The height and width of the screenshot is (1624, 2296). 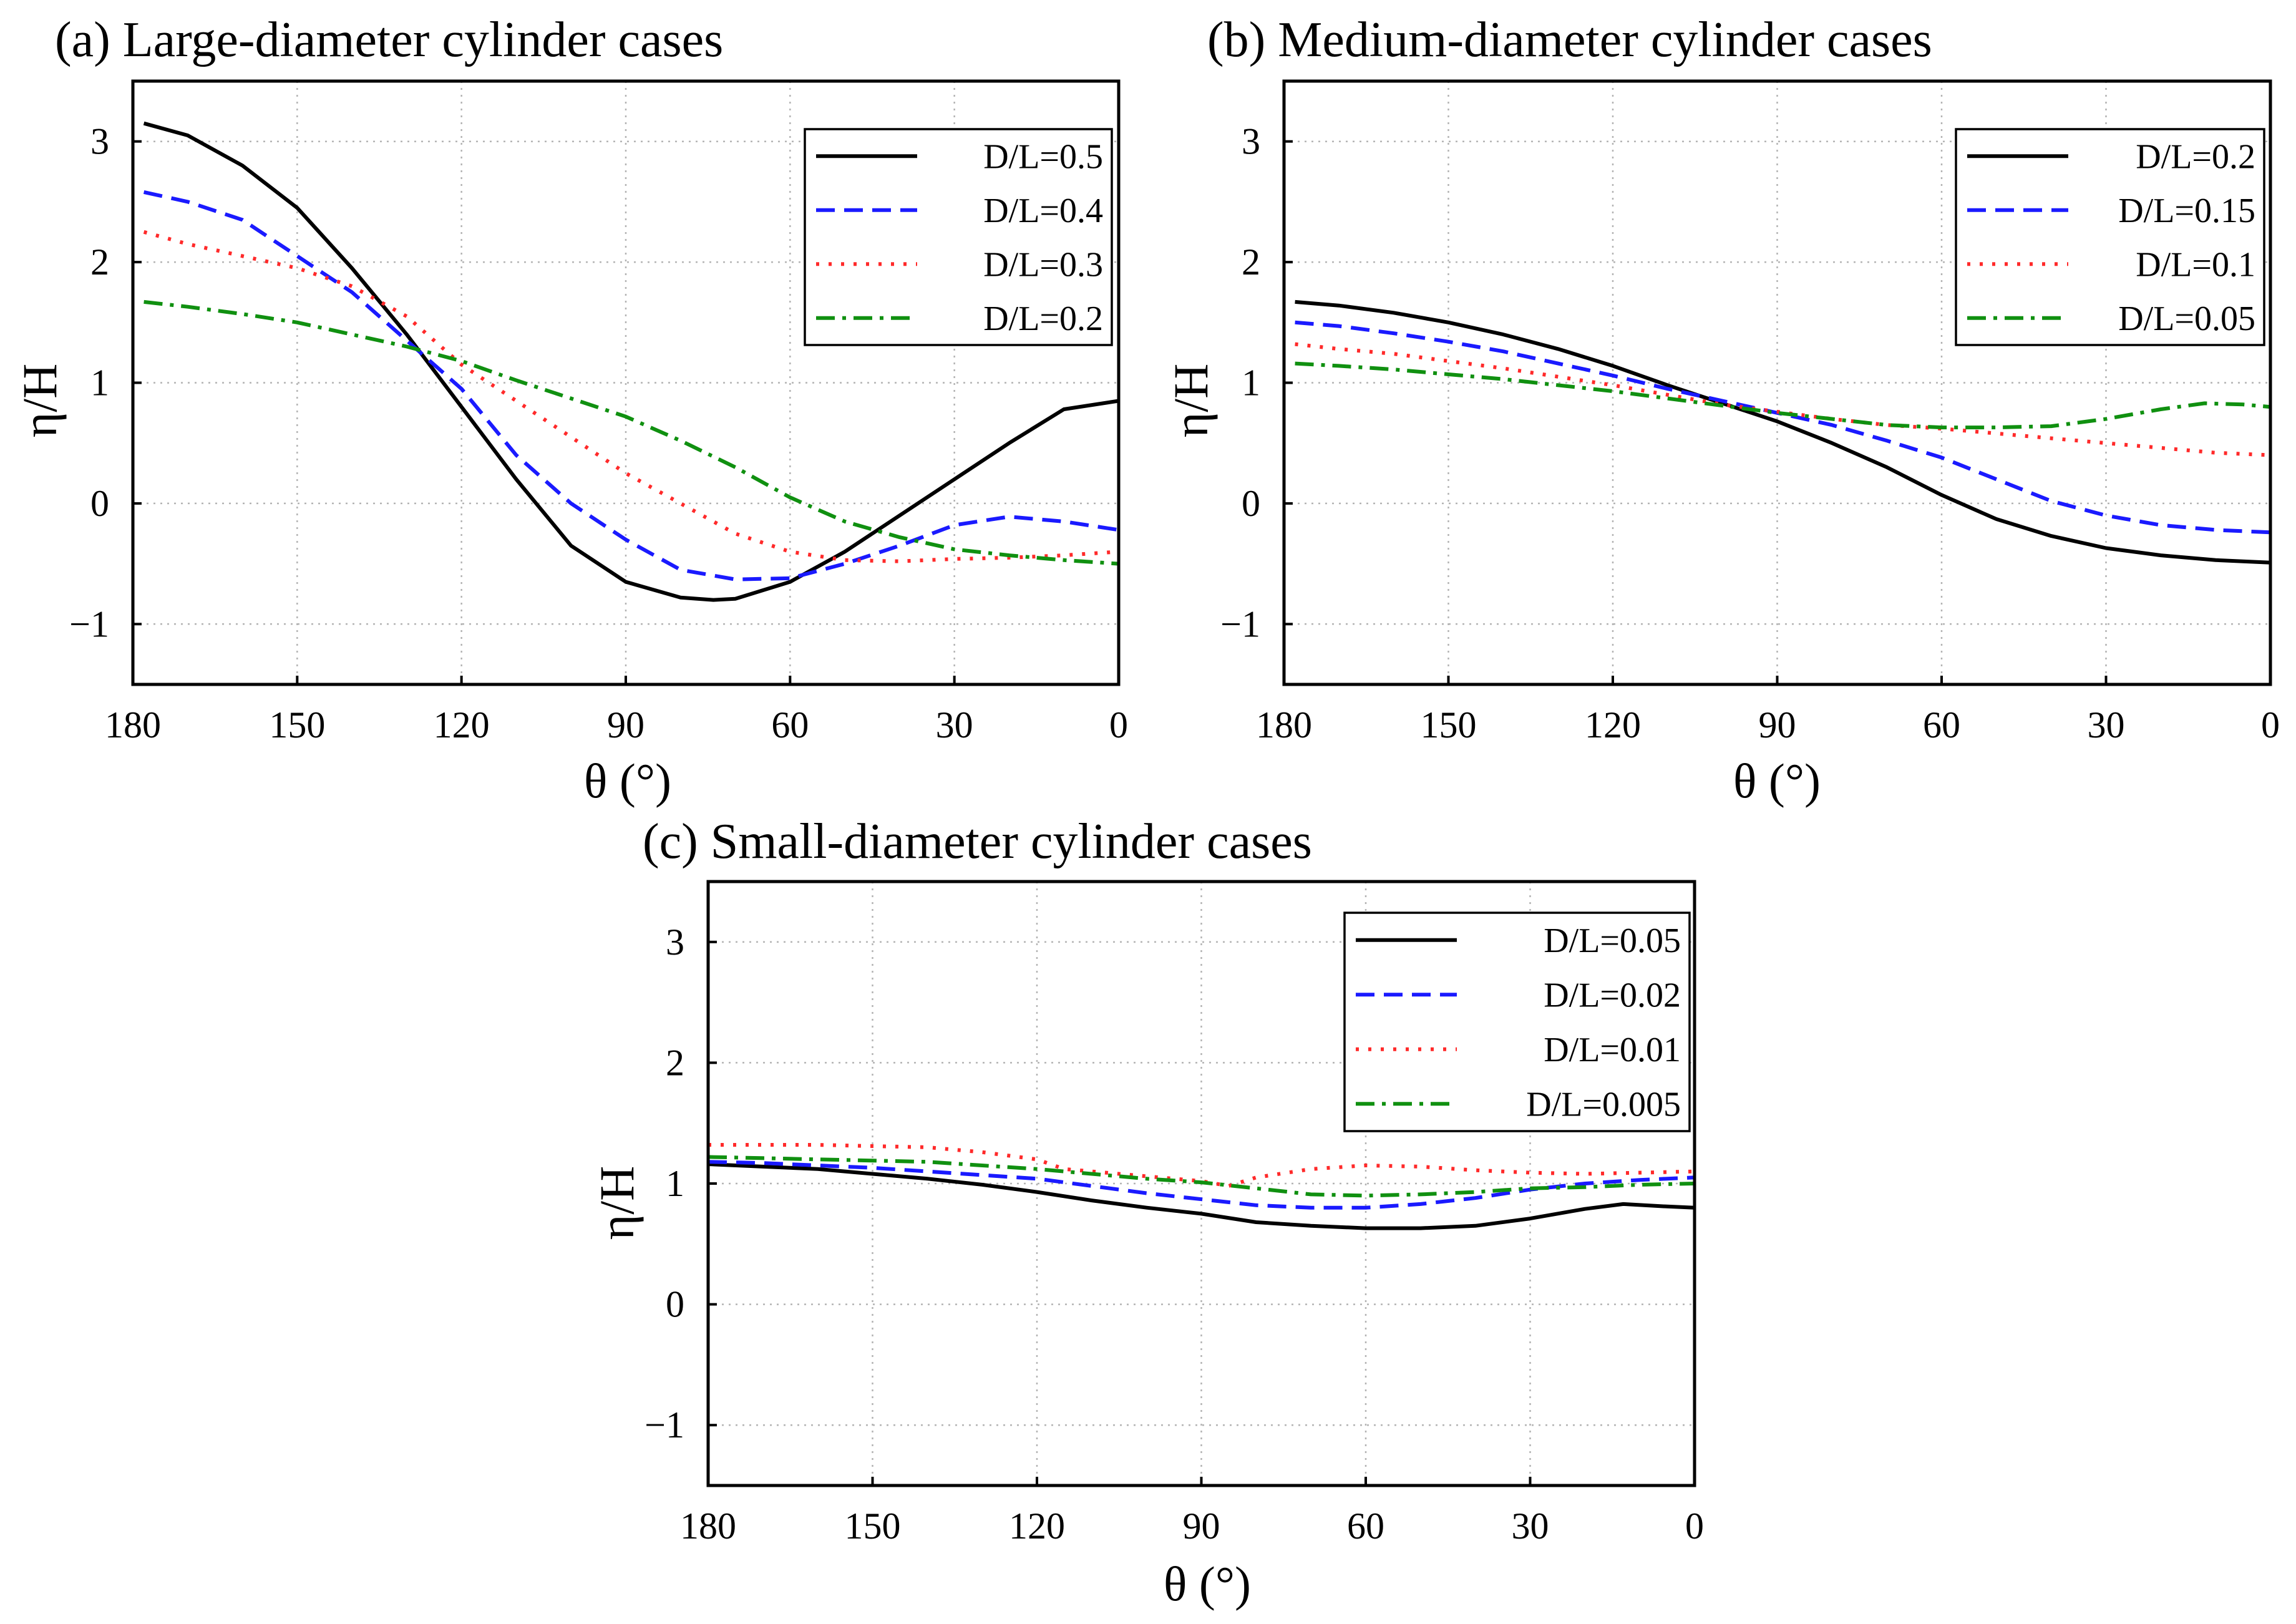 I want to click on panel-a-legend: D/L=0.5 D/L=0.4 D/L=0.3 D/L=0.2, so click(x=958, y=237).